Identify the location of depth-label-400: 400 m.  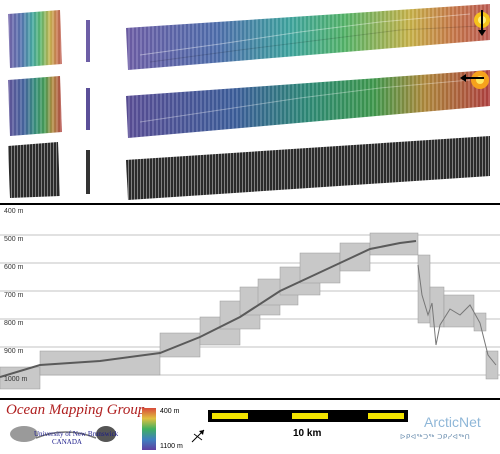
(14, 211).